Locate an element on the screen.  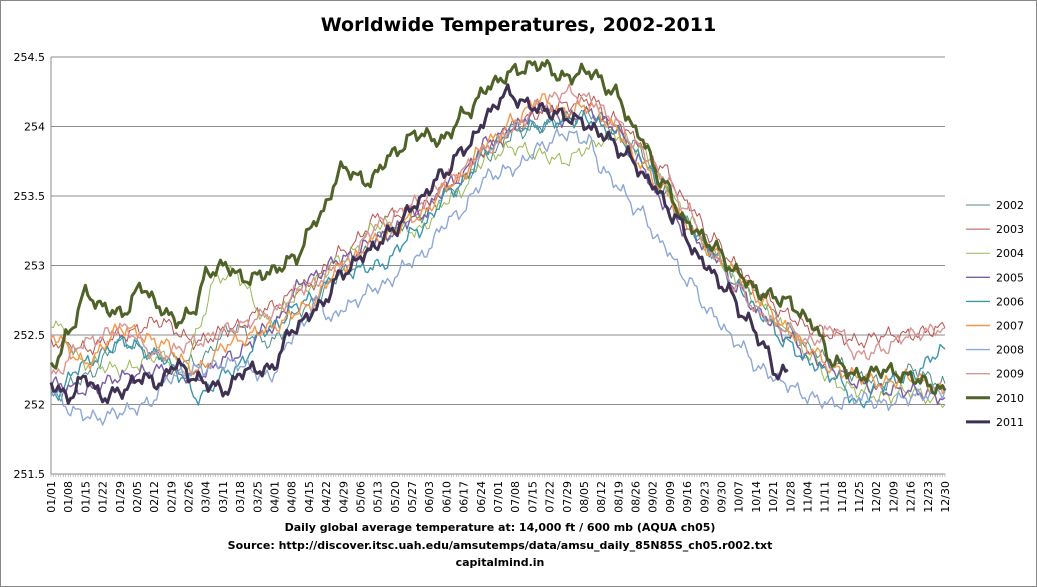
x-tick-label: 11/18 is located at coordinates (842, 497).